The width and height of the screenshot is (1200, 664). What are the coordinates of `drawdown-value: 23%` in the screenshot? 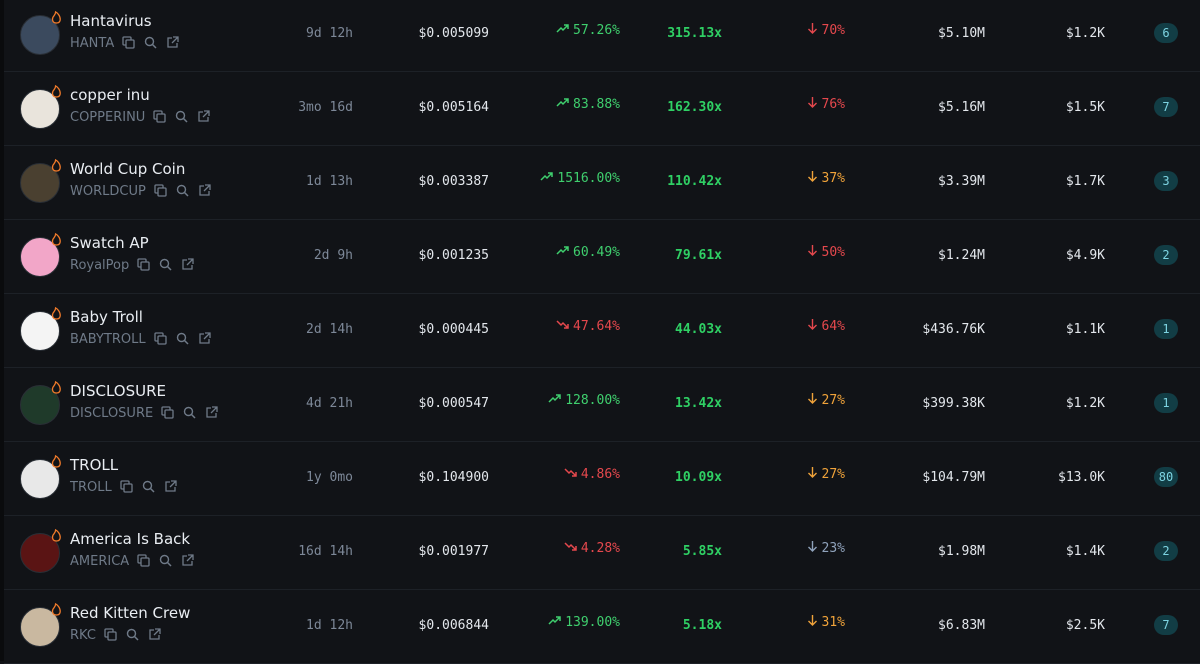 It's located at (833, 548).